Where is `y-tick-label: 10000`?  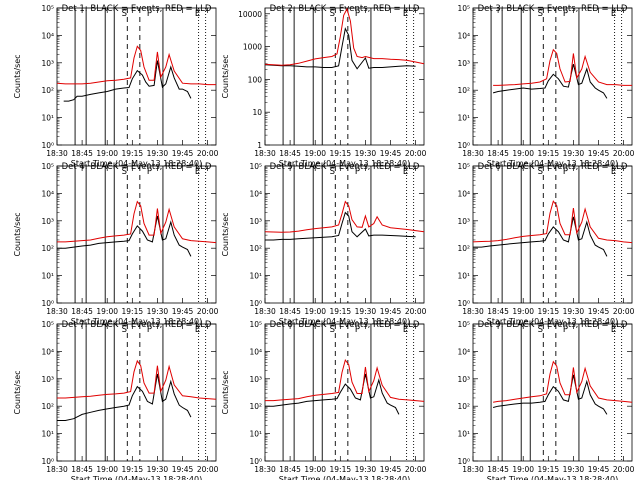 y-tick-label: 10000 is located at coordinates (250, 14).